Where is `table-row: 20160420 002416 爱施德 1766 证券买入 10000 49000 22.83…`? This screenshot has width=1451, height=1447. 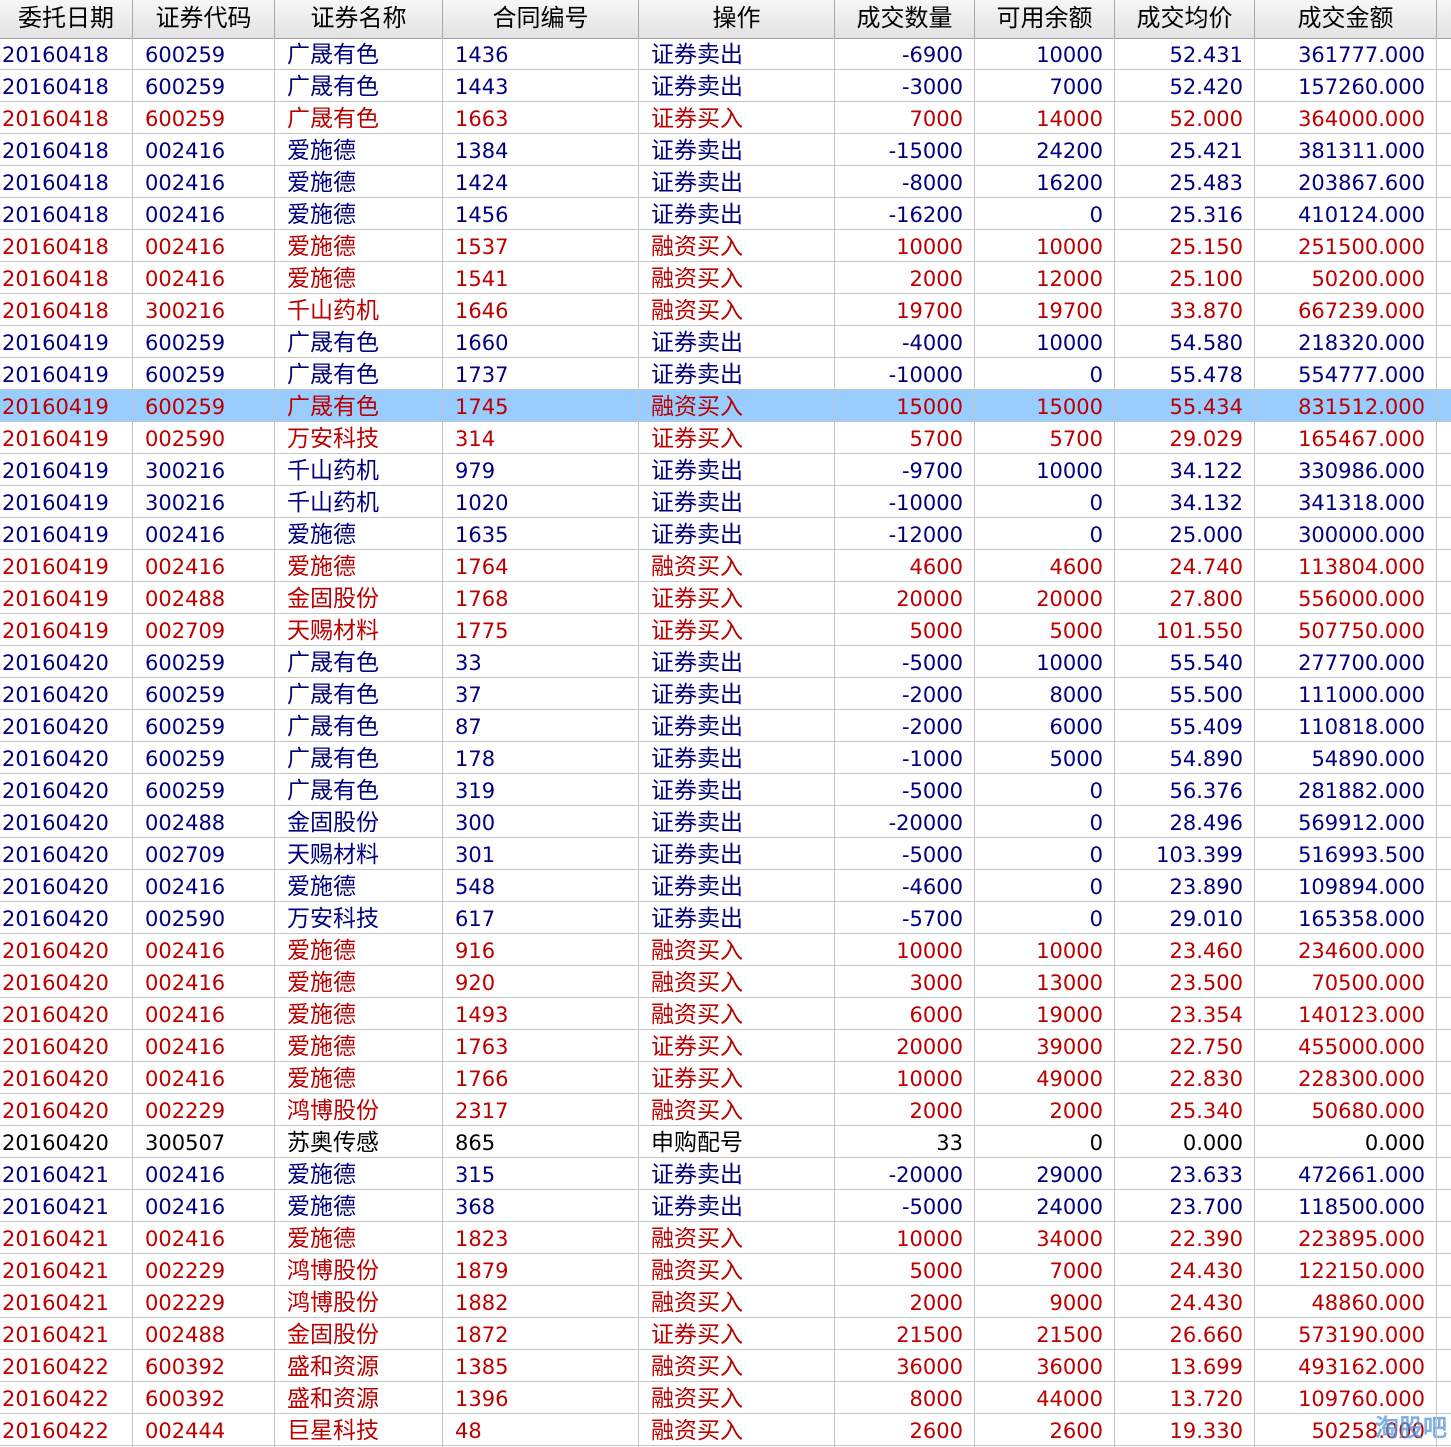
table-row: 20160420 002416 爱施德 1766 证券买入 10000 49000 22.83… is located at coordinates (725, 1078).